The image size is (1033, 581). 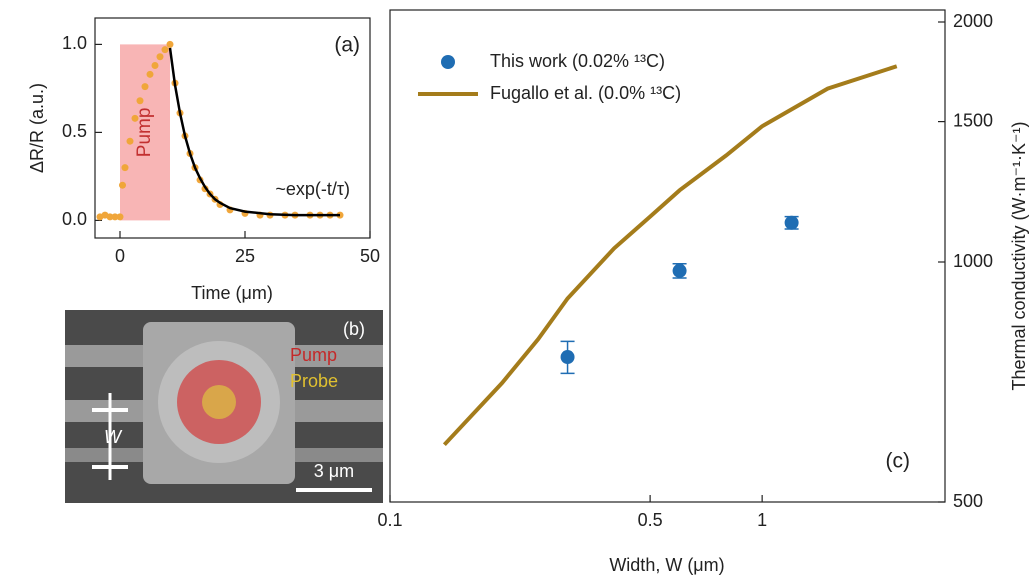 What do you see at coordinates (650, 520) in the screenshot?
I see `x-tick-label: 0.5` at bounding box center [650, 520].